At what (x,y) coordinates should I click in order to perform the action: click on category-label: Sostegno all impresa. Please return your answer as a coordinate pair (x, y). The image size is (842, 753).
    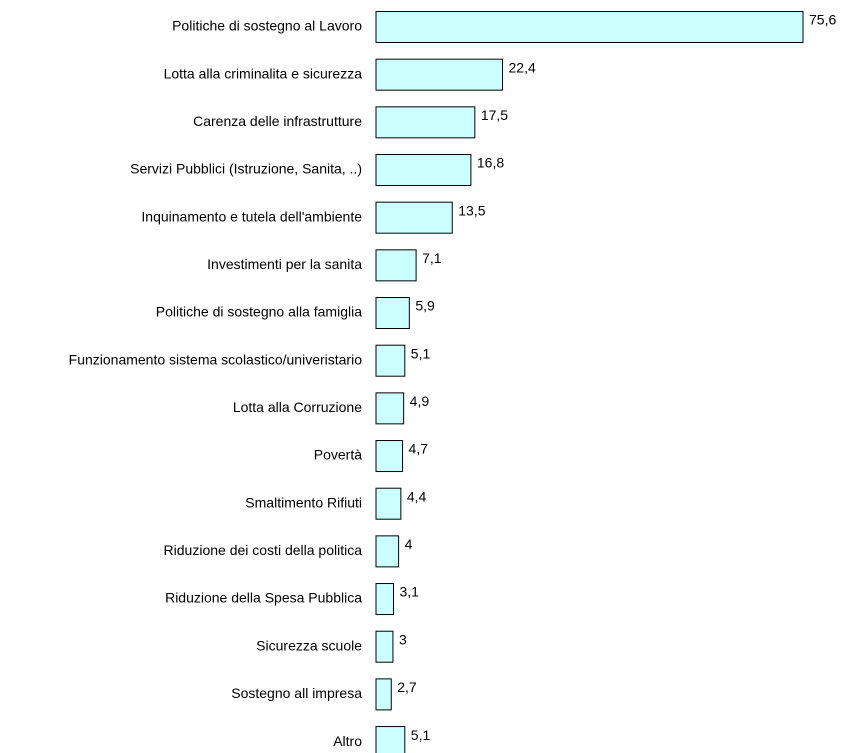
    Looking at the image, I should click on (296, 693).